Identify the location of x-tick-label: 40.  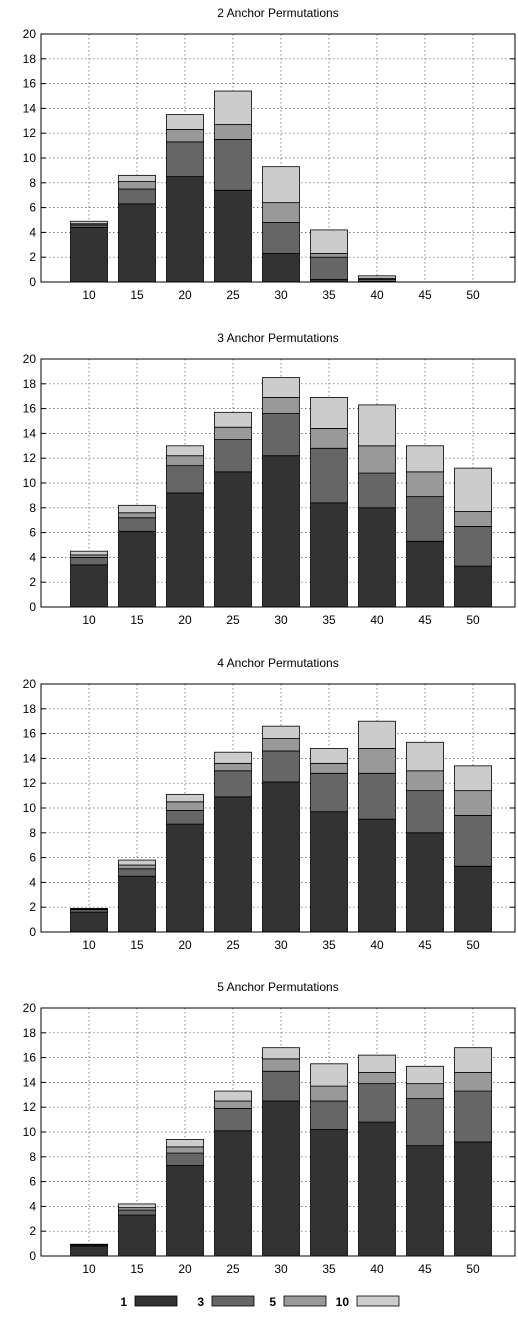
(377, 295).